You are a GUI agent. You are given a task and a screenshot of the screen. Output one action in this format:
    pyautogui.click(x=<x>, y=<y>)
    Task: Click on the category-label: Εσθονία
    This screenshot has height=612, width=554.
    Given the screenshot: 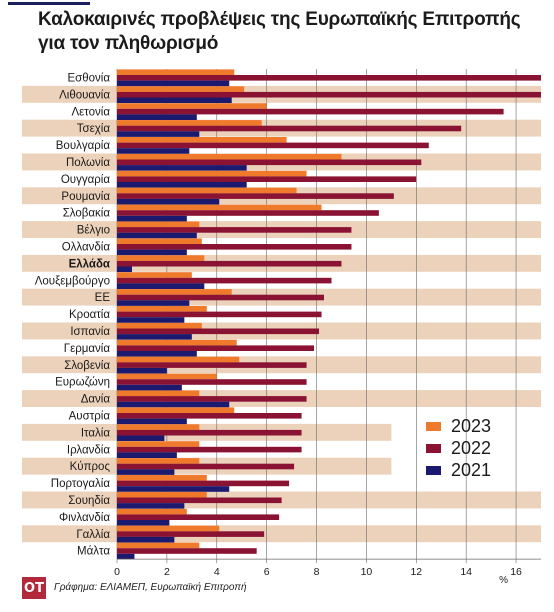 What is the action you would take?
    pyautogui.click(x=88, y=78)
    